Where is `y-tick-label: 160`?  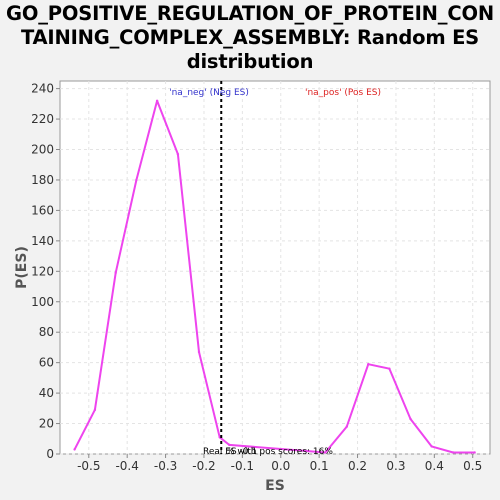
y-tick-label: 160 is located at coordinates (42, 210).